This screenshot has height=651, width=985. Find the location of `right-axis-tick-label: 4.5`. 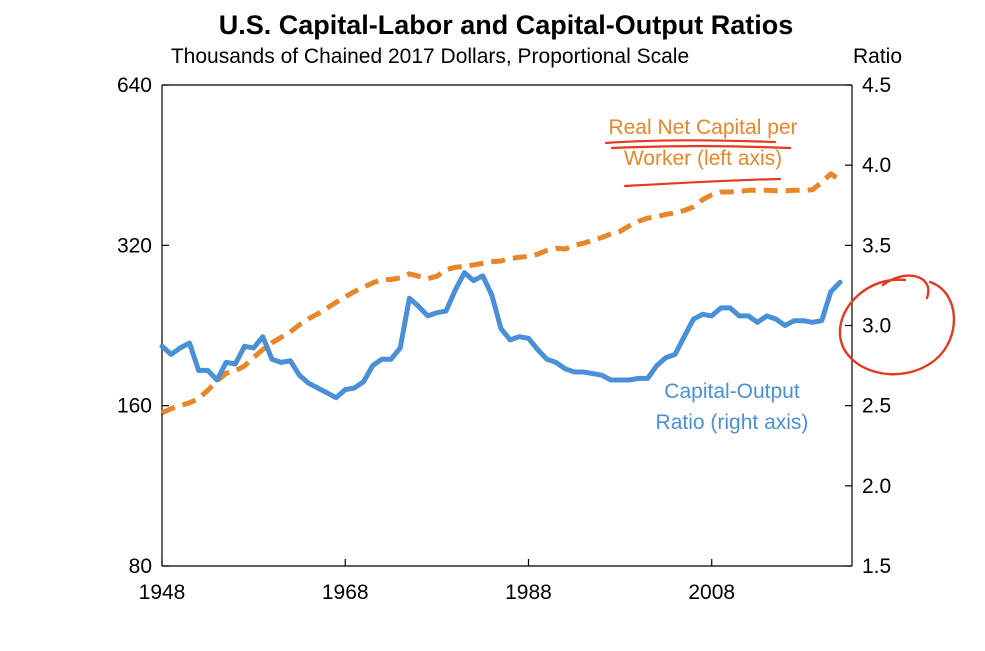

right-axis-tick-label: 4.5 is located at coordinates (876, 85).